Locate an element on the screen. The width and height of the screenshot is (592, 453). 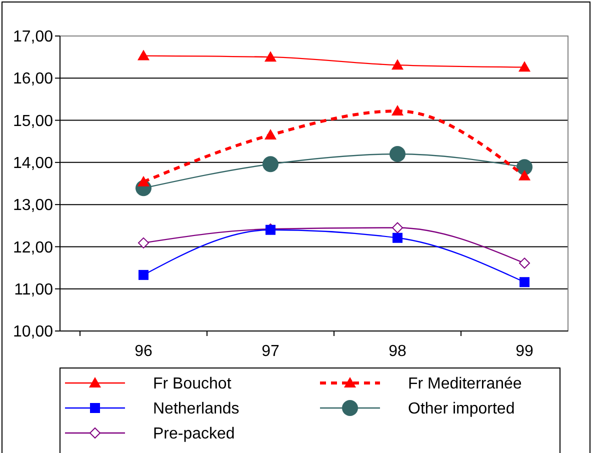
y-tick-label: 12,00 is located at coordinates (33, 247).